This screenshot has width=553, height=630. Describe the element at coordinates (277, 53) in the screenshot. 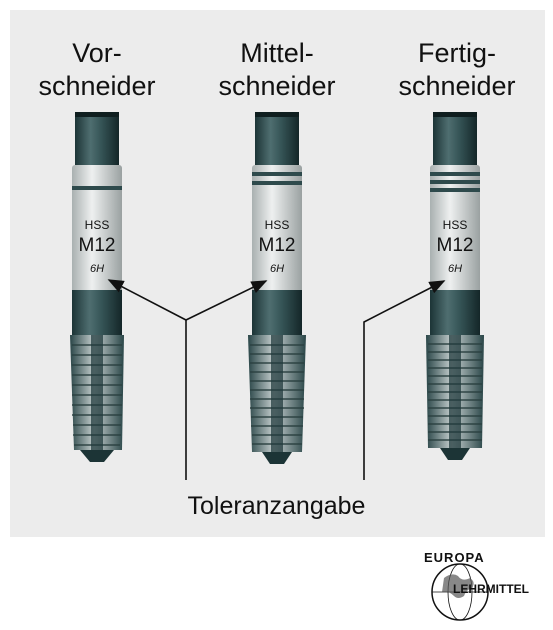

I see `title-tool-2-line1: Mittel-` at that location.